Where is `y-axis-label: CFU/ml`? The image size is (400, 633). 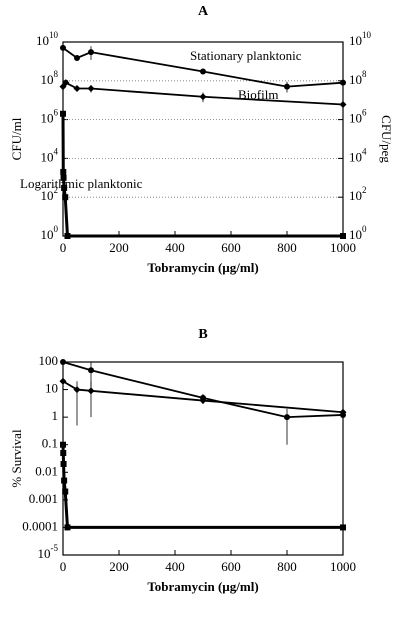
y-axis-label: CFU/ml is located at coordinates (16, 138).